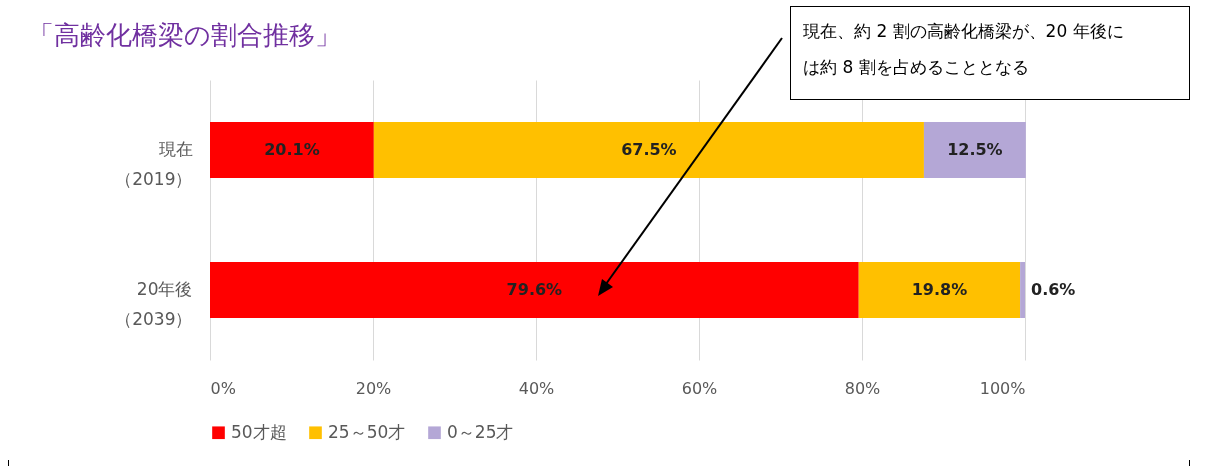  What do you see at coordinates (373, 388) in the screenshot?
I see `x-tick-label: 20%` at bounding box center [373, 388].